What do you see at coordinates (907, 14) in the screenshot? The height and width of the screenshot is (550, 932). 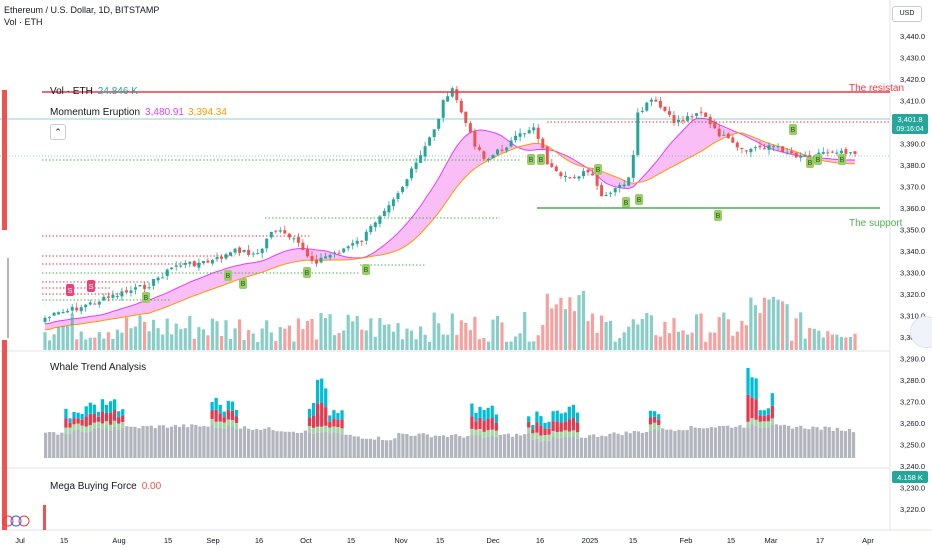 I see `currency-button: USD` at bounding box center [907, 14].